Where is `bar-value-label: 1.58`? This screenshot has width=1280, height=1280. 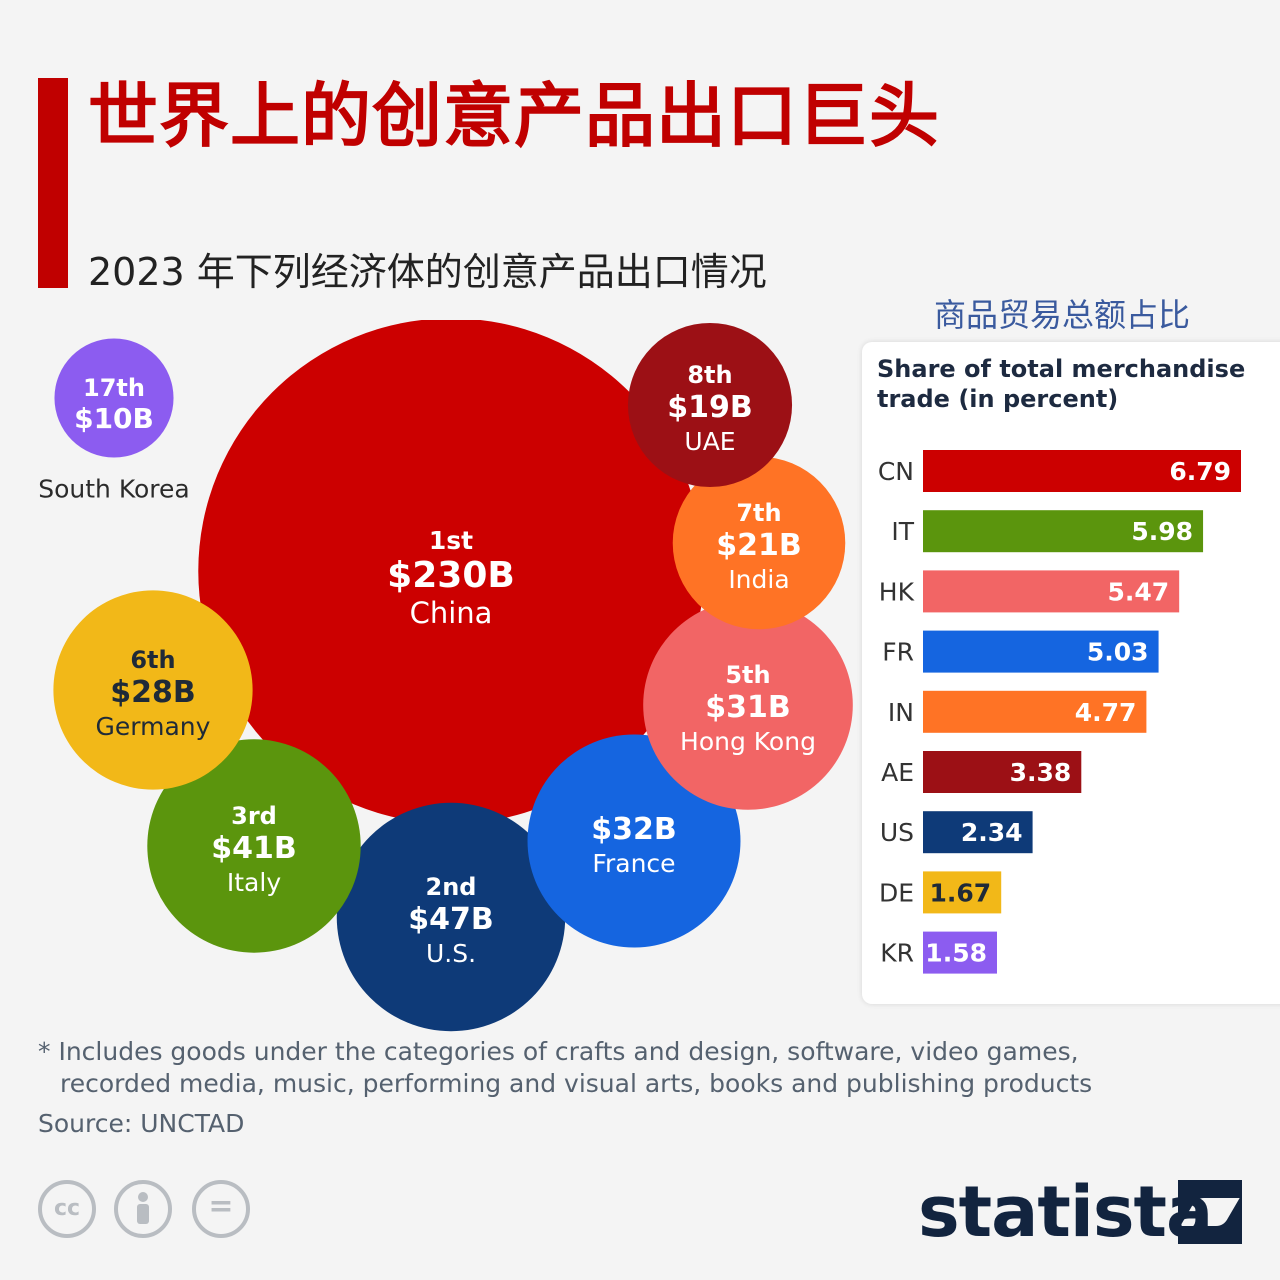 bar-value-label: 1.58 is located at coordinates (956, 953).